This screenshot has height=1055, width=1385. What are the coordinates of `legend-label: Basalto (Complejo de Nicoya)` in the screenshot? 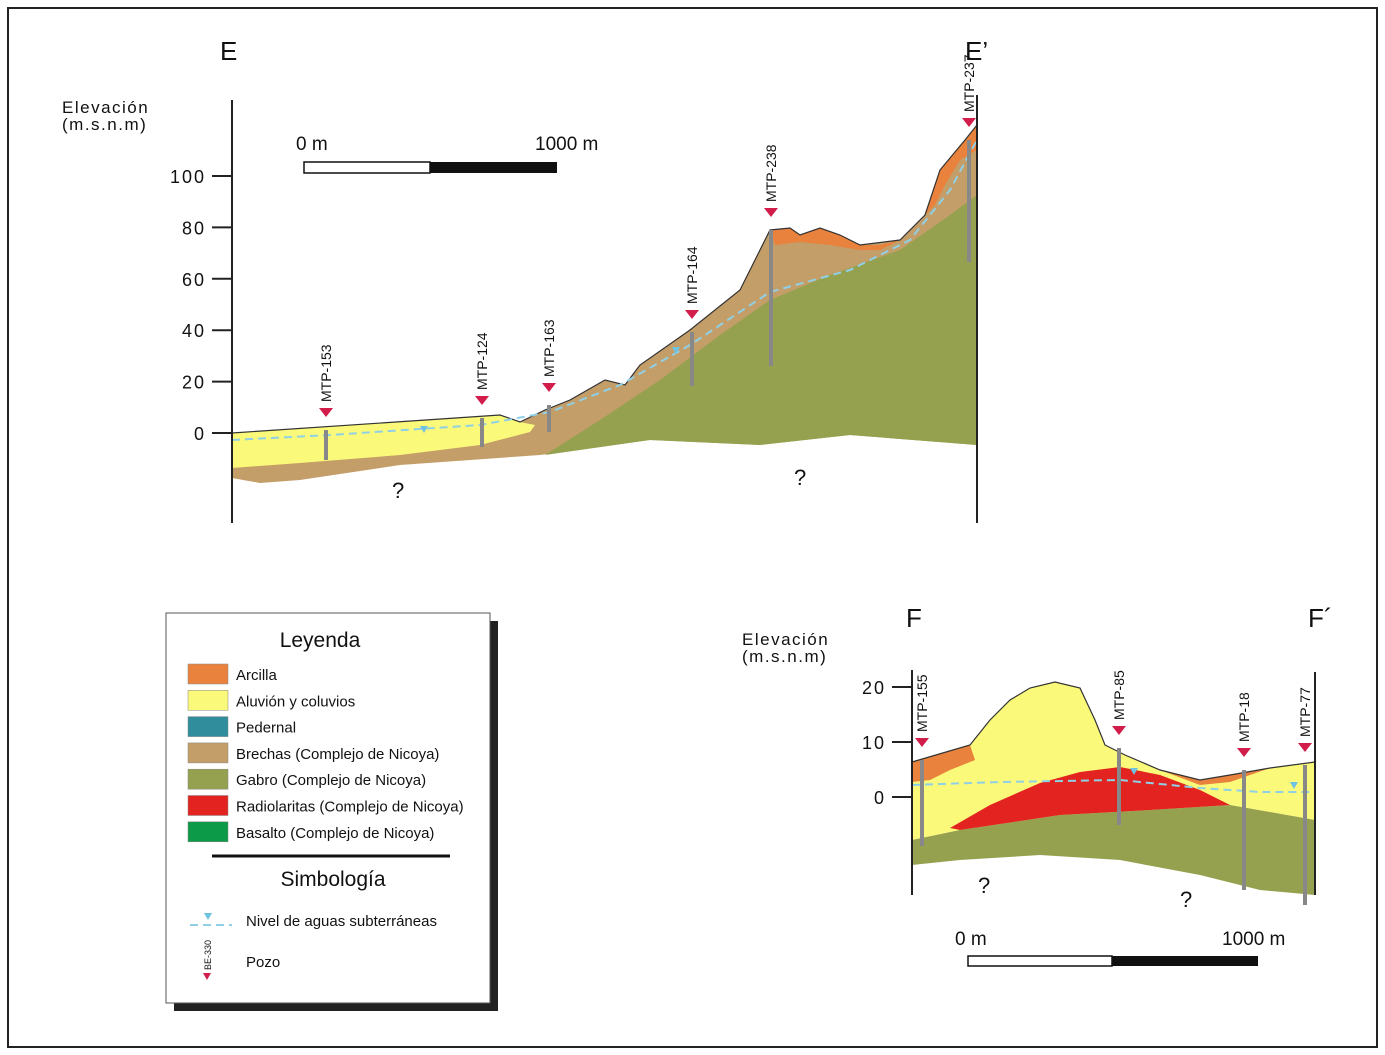 It's located at (335, 833).